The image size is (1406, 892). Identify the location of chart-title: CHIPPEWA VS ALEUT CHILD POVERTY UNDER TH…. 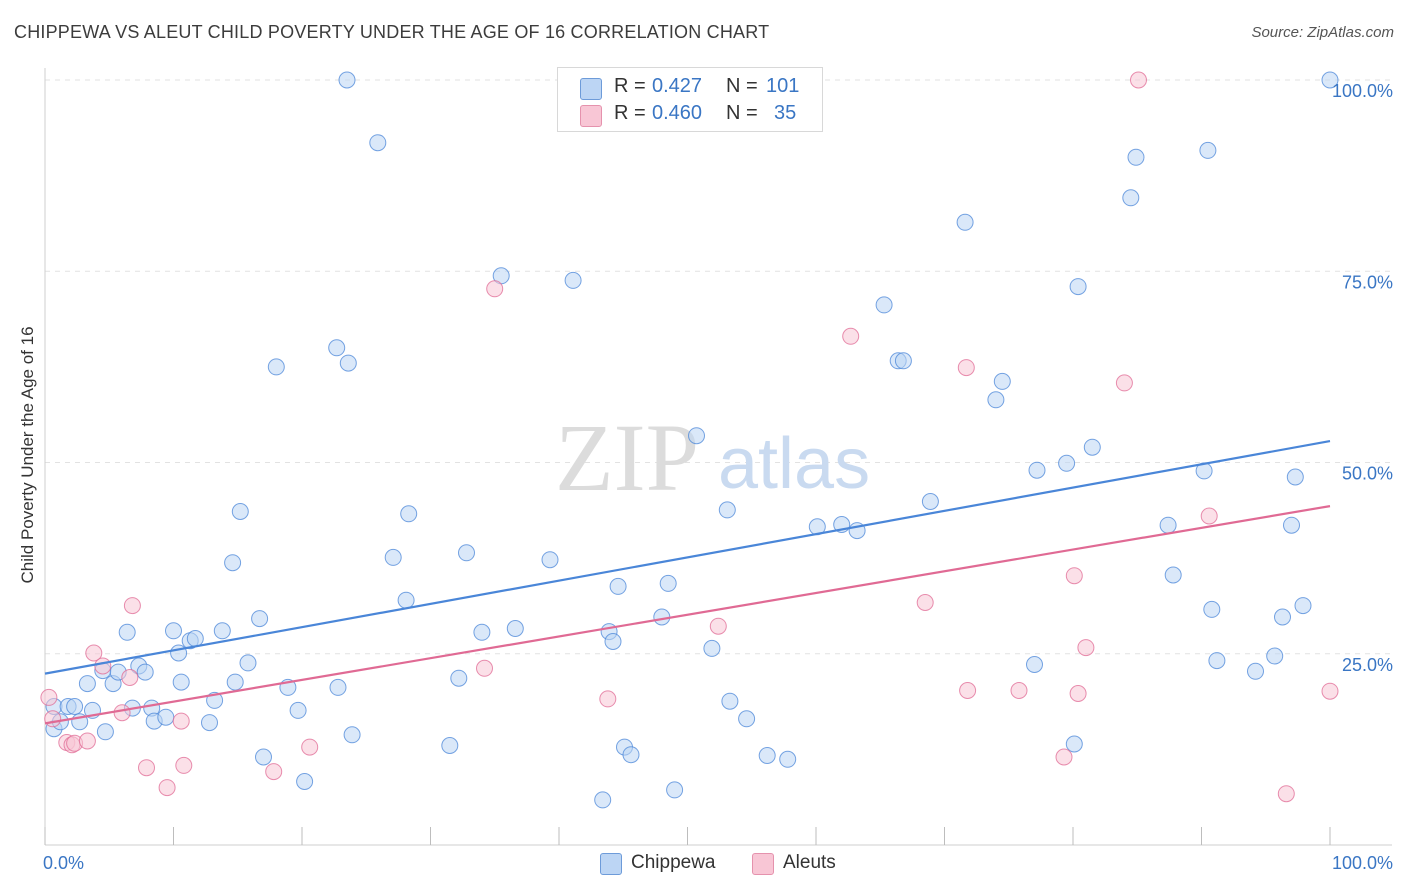
(392, 32).